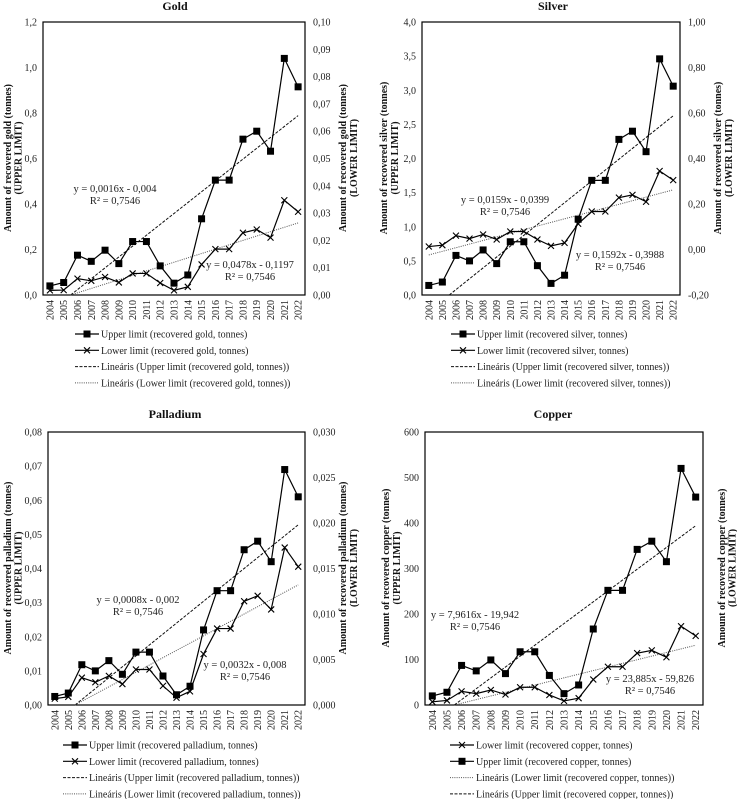 The image size is (737, 799). I want to click on y-tick-label: 3,5, so click(410, 57).